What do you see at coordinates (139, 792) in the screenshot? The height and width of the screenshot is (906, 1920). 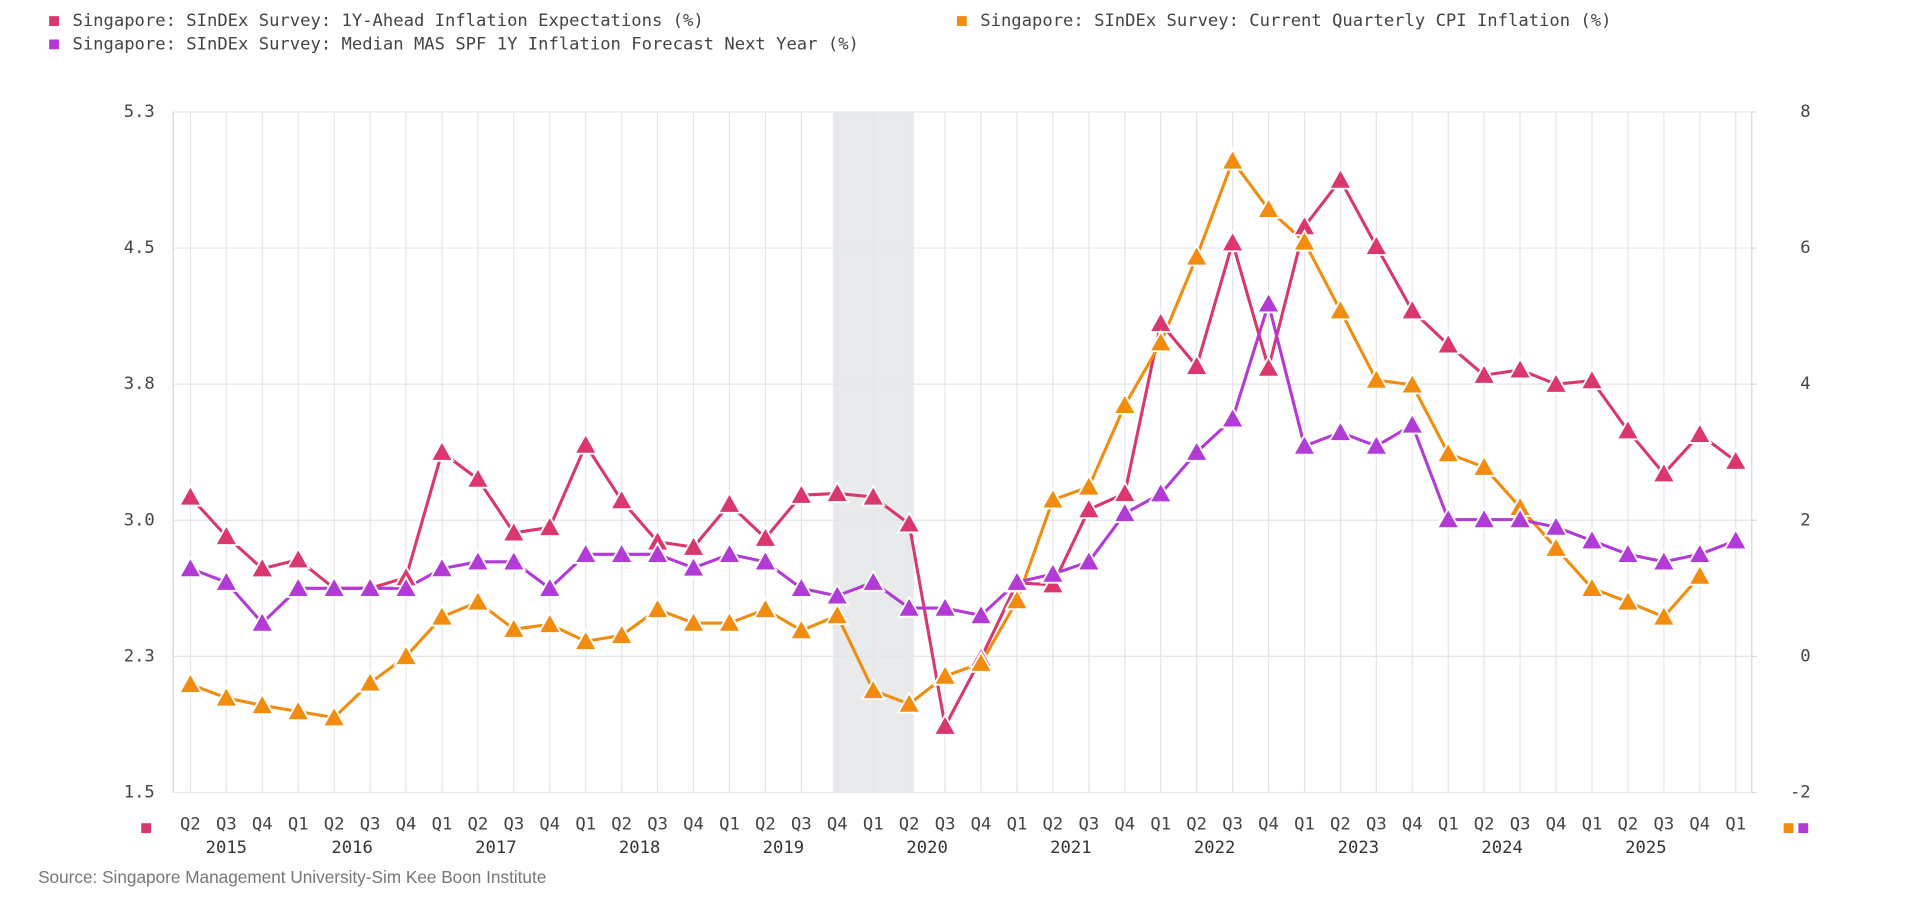 I see `y-tick-label: 1.5` at bounding box center [139, 792].